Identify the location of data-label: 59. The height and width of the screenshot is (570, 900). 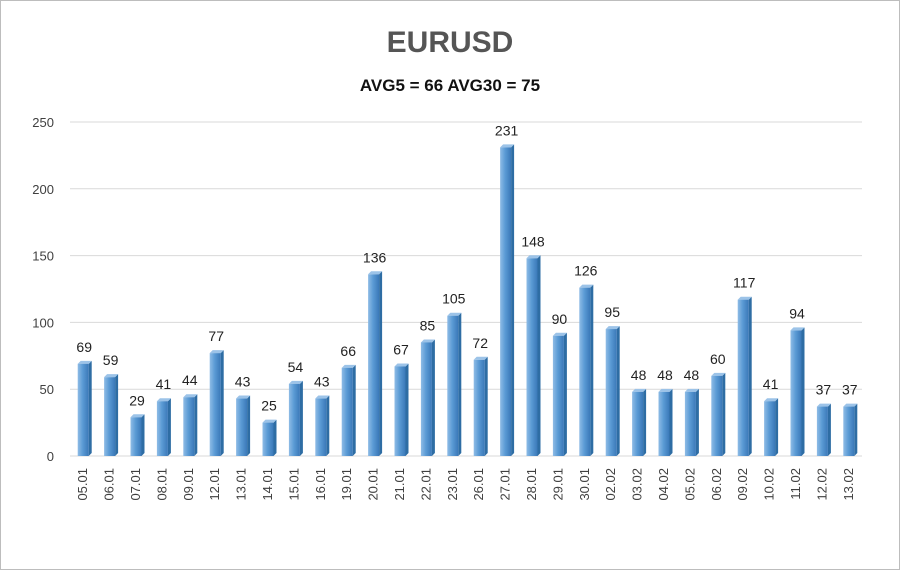
(111, 360).